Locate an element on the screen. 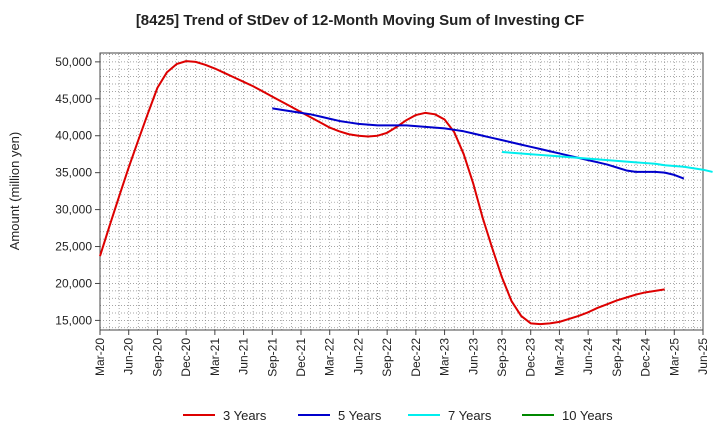 Image resolution: width=720 pixels, height=440 pixels. x-tick-label: Dec-21 is located at coordinates (301, 357).